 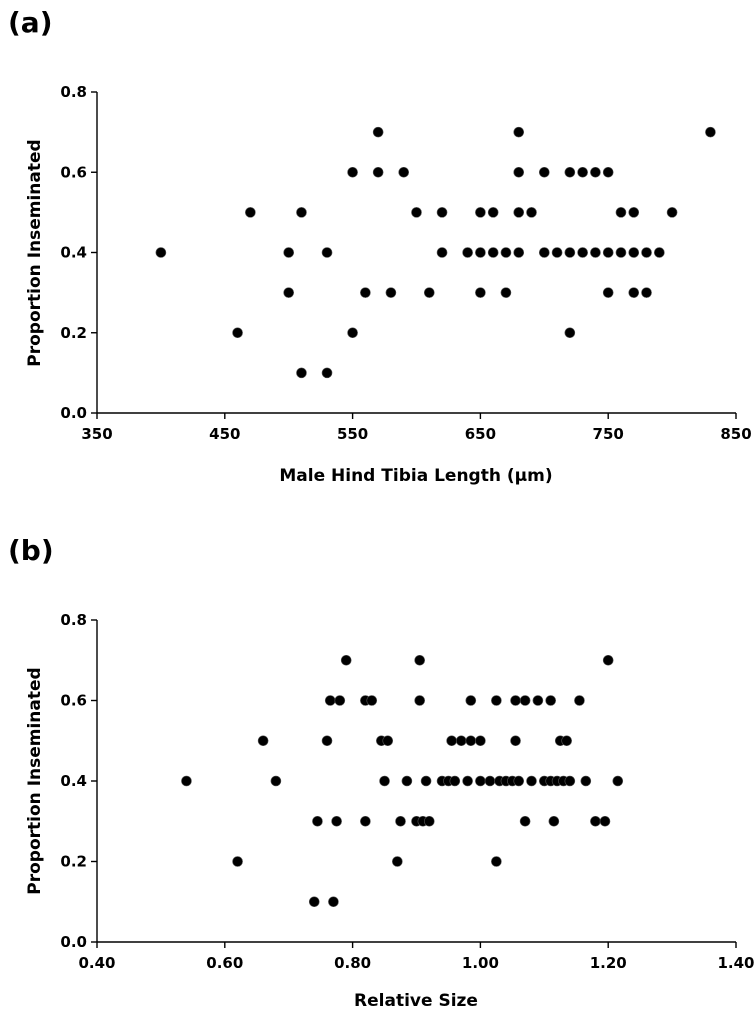 What do you see at coordinates (96, 434) in the screenshot?
I see `panel-a-x-tick-label: 350` at bounding box center [96, 434].